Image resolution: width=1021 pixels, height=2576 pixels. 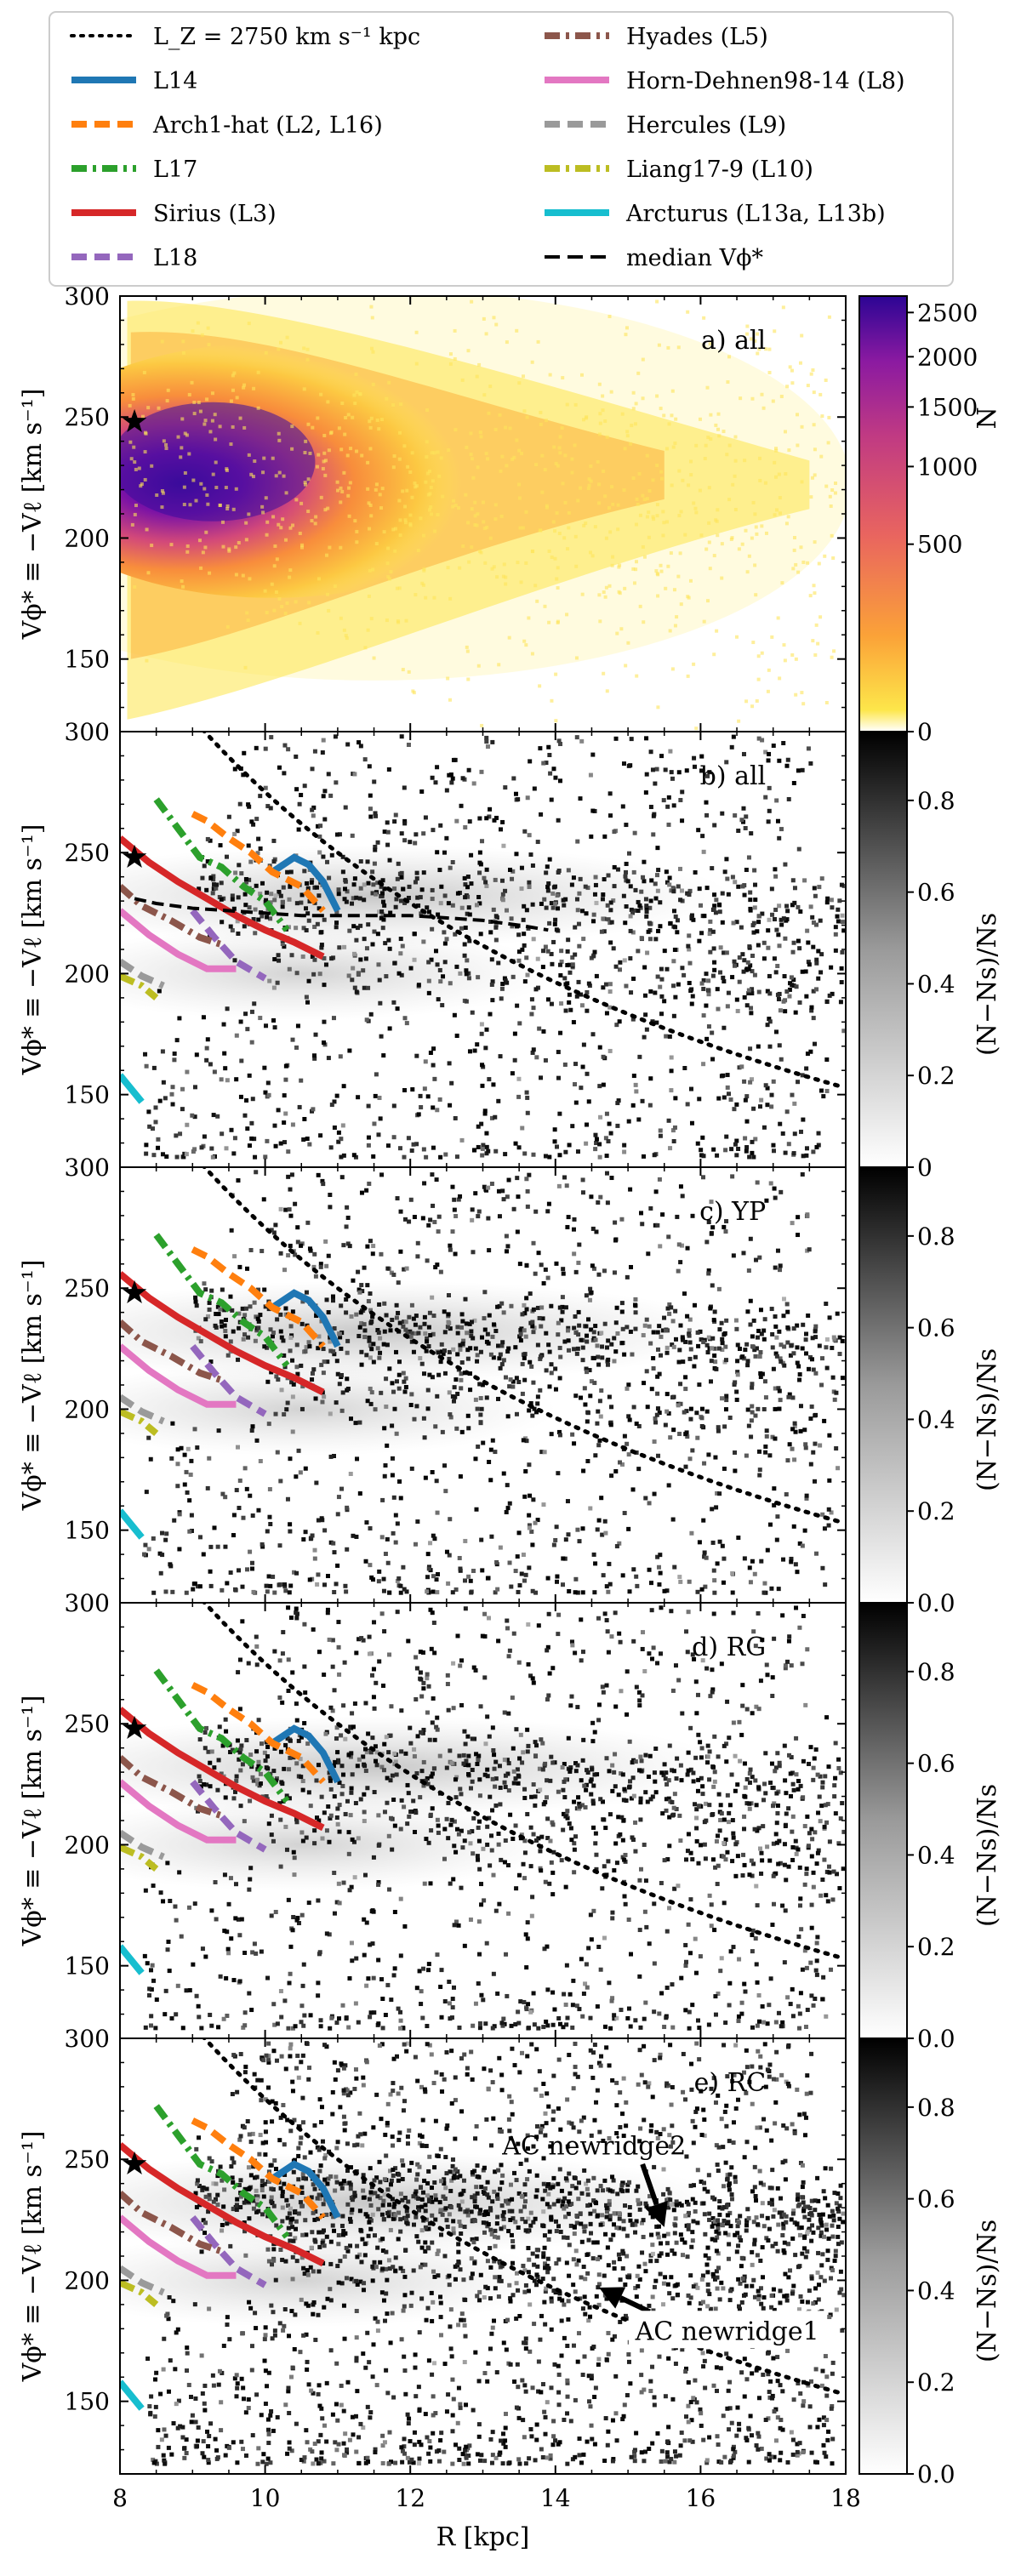 What do you see at coordinates (936, 893) in the screenshot?
I see `colorbar-tick-label: 0.6` at bounding box center [936, 893].